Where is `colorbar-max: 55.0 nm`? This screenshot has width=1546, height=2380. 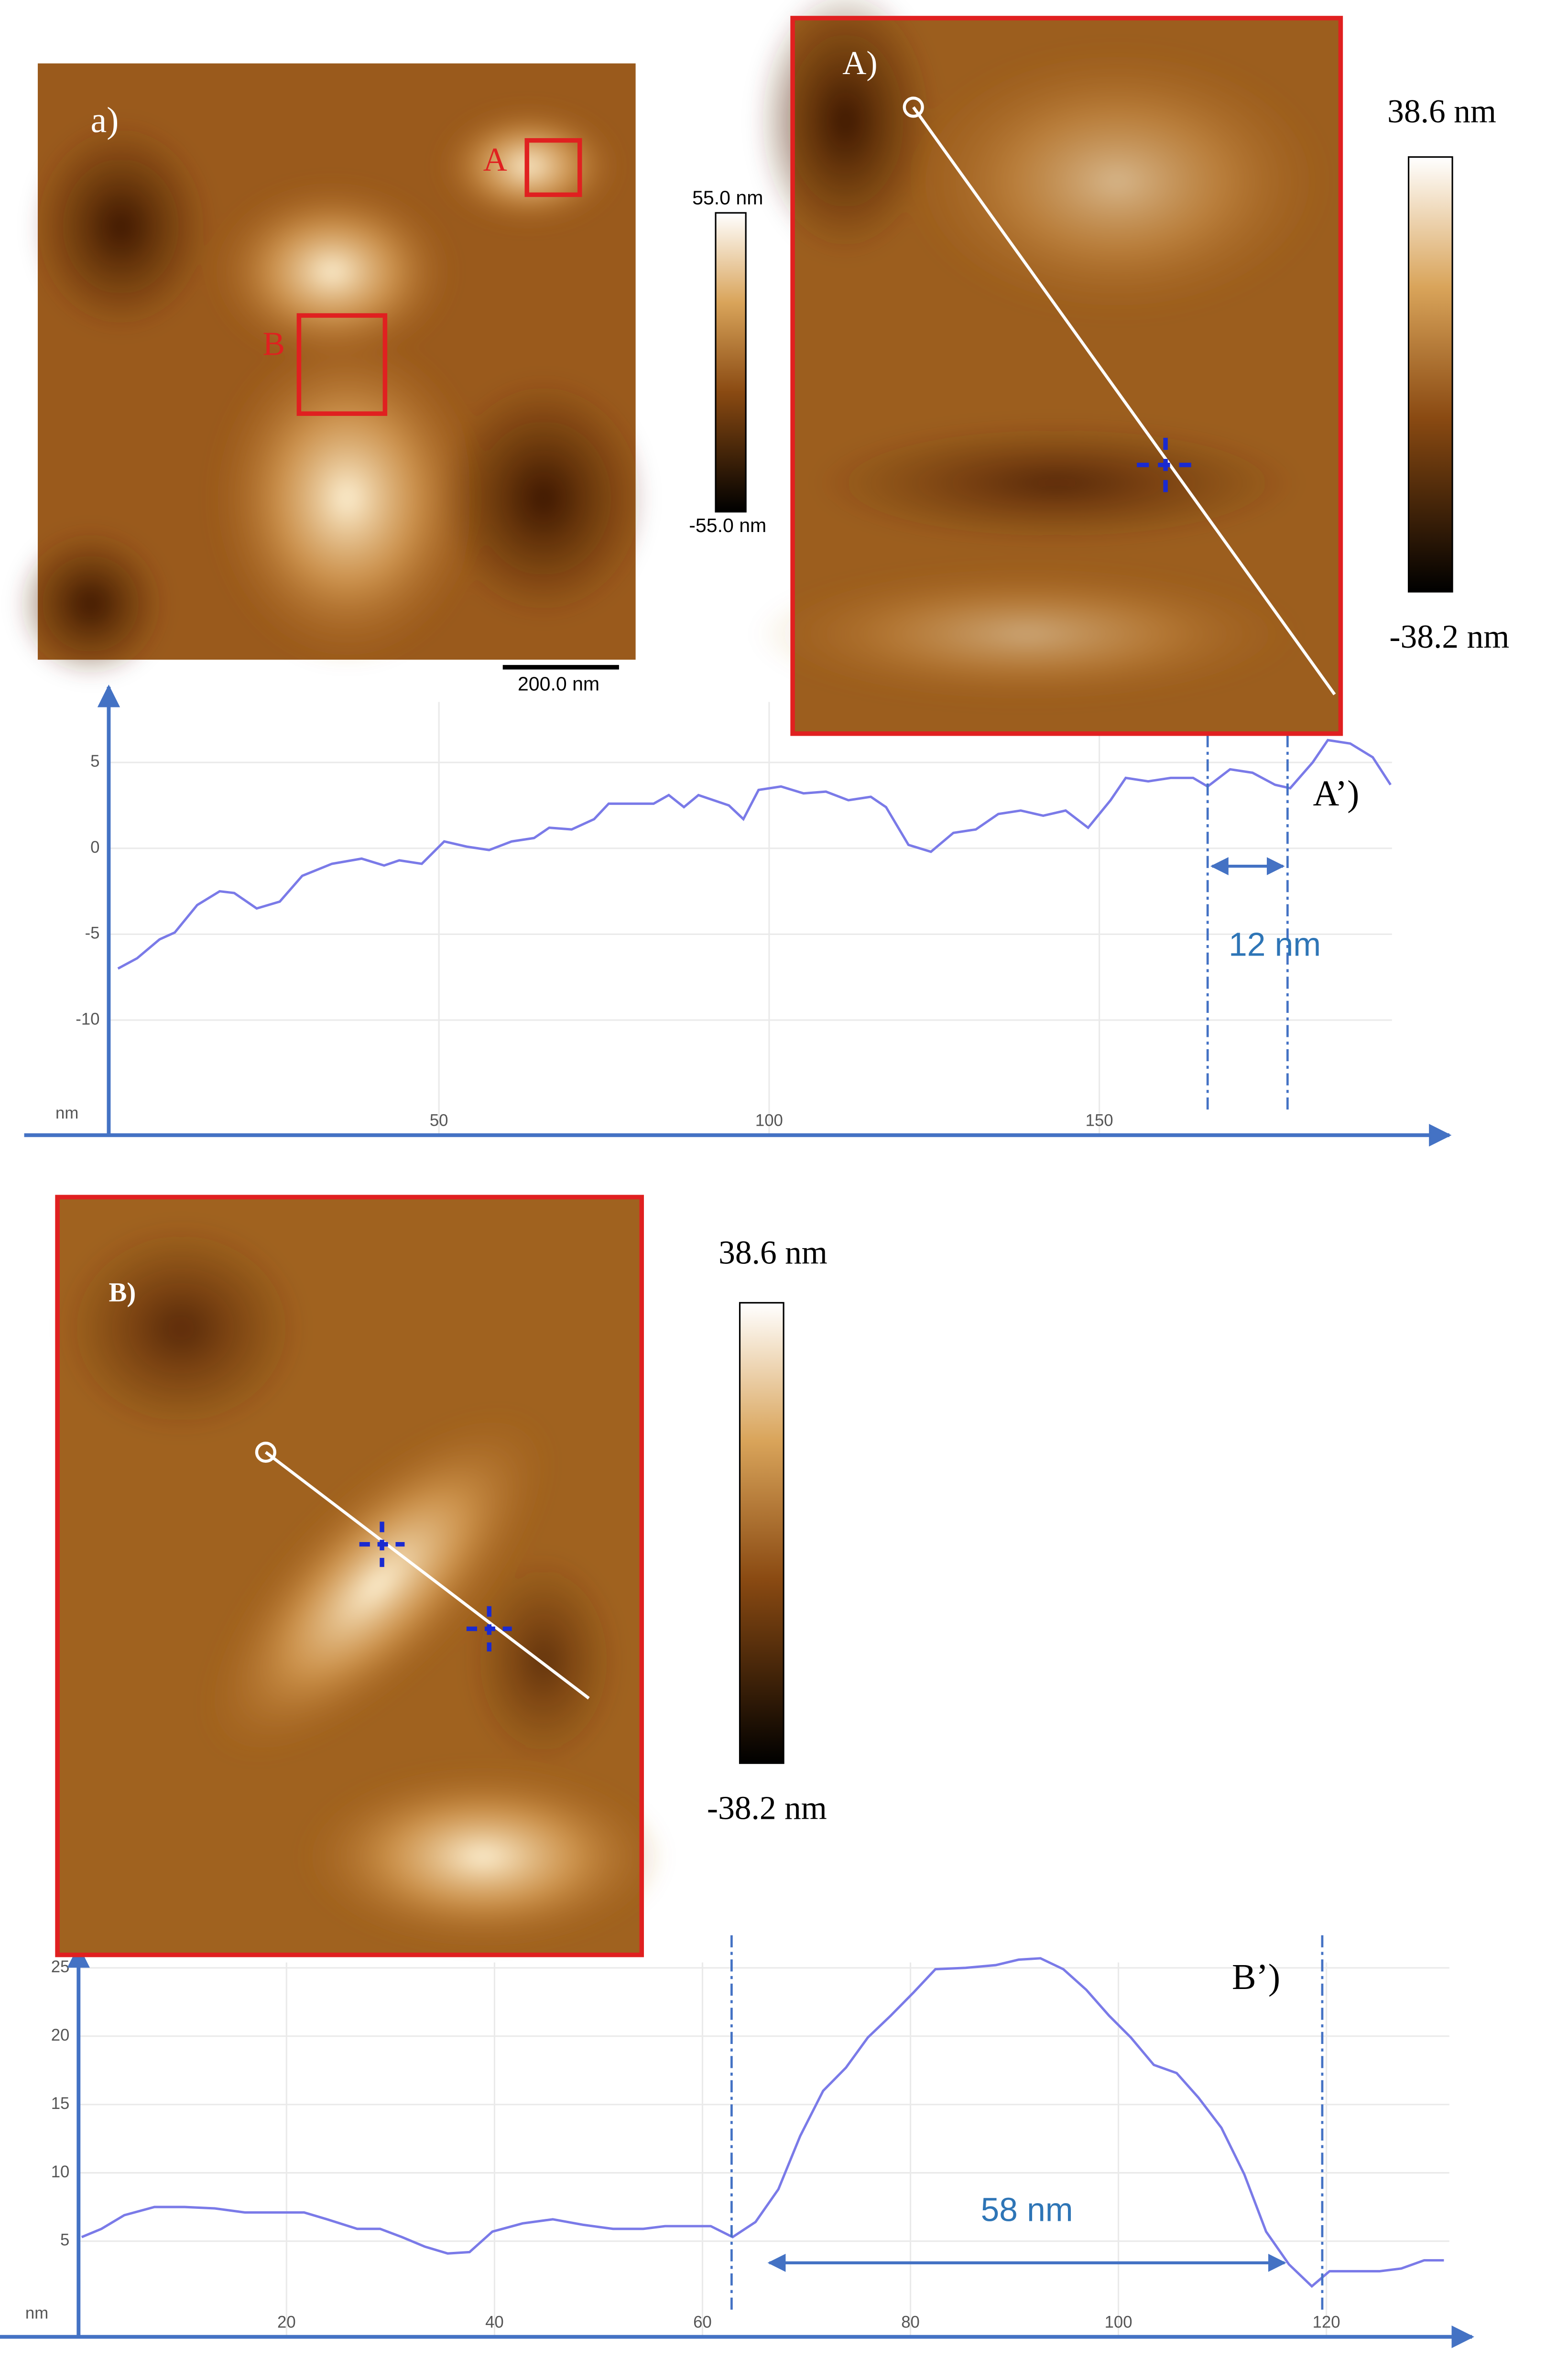
colorbar-max: 55.0 nm is located at coordinates (727, 198).